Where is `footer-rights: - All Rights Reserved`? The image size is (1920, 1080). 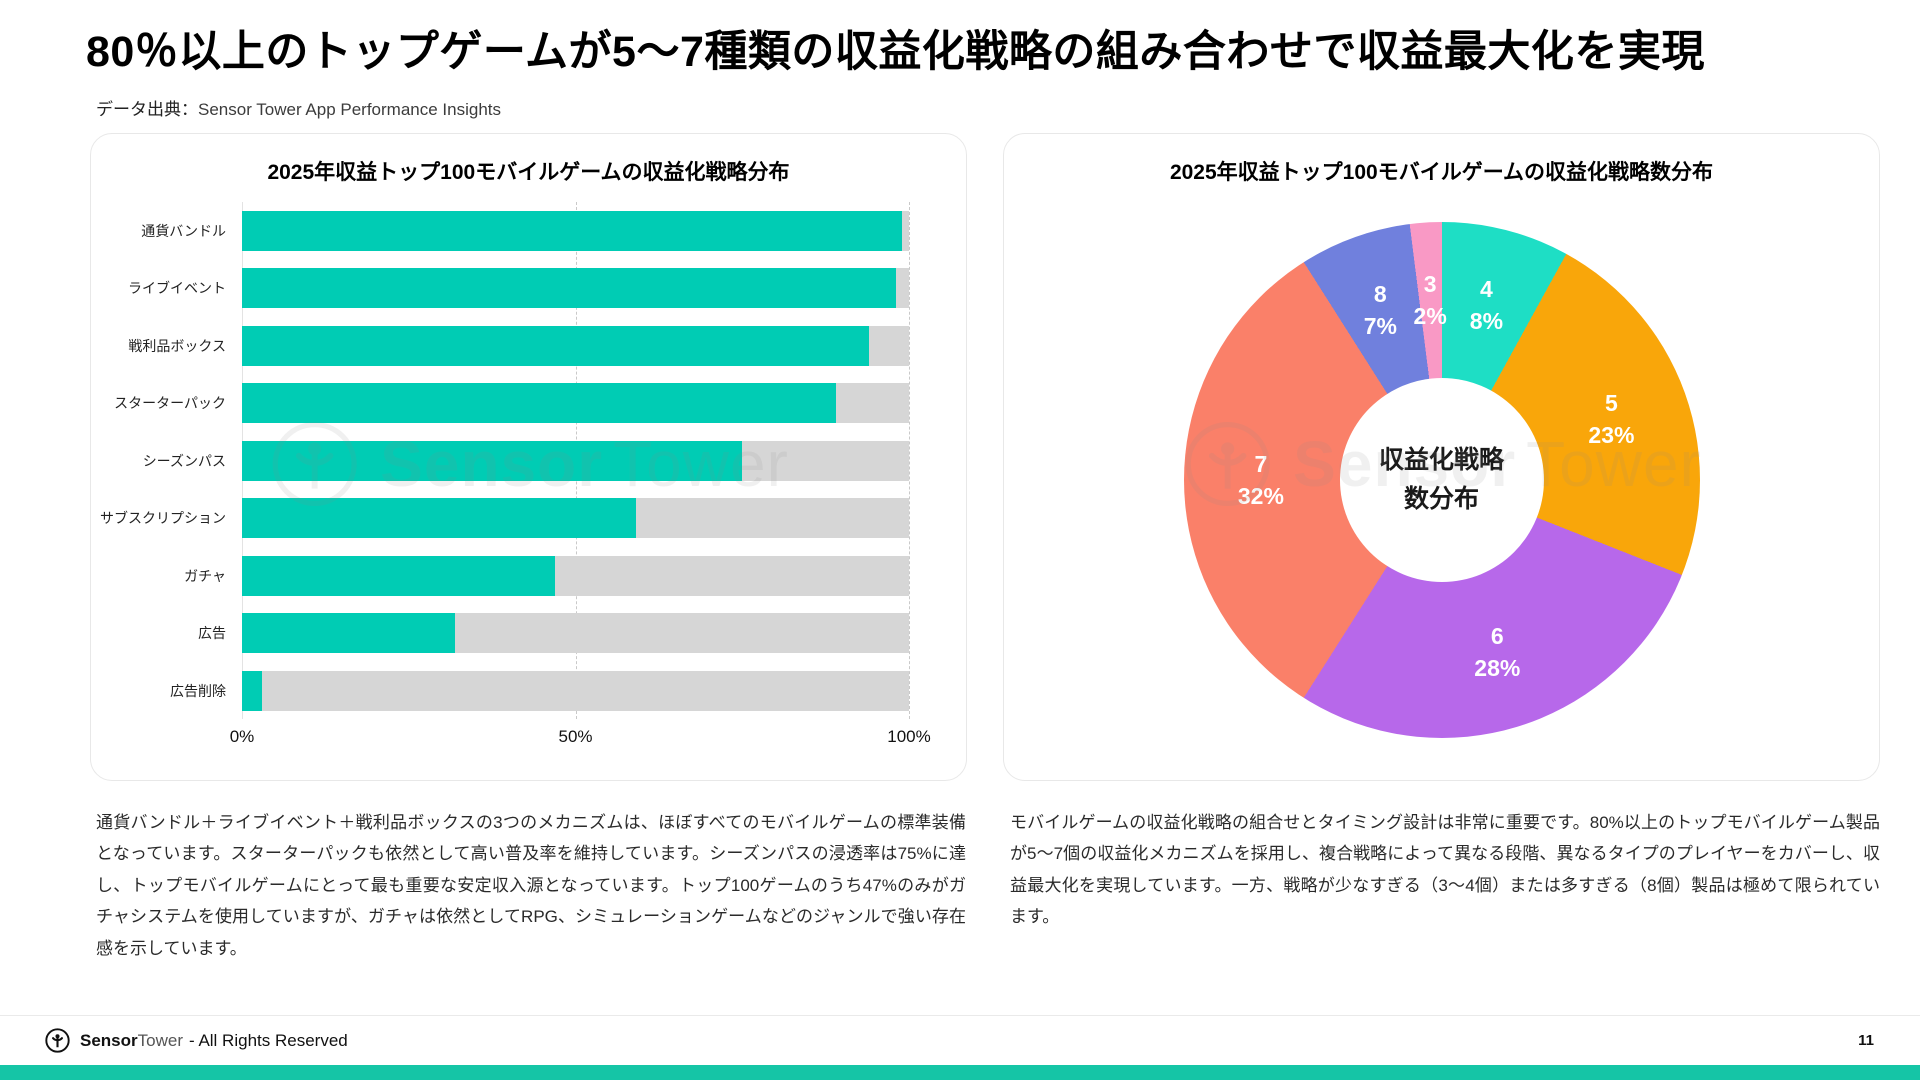
footer-rights: - All Rights Reserved is located at coordinates (268, 1040).